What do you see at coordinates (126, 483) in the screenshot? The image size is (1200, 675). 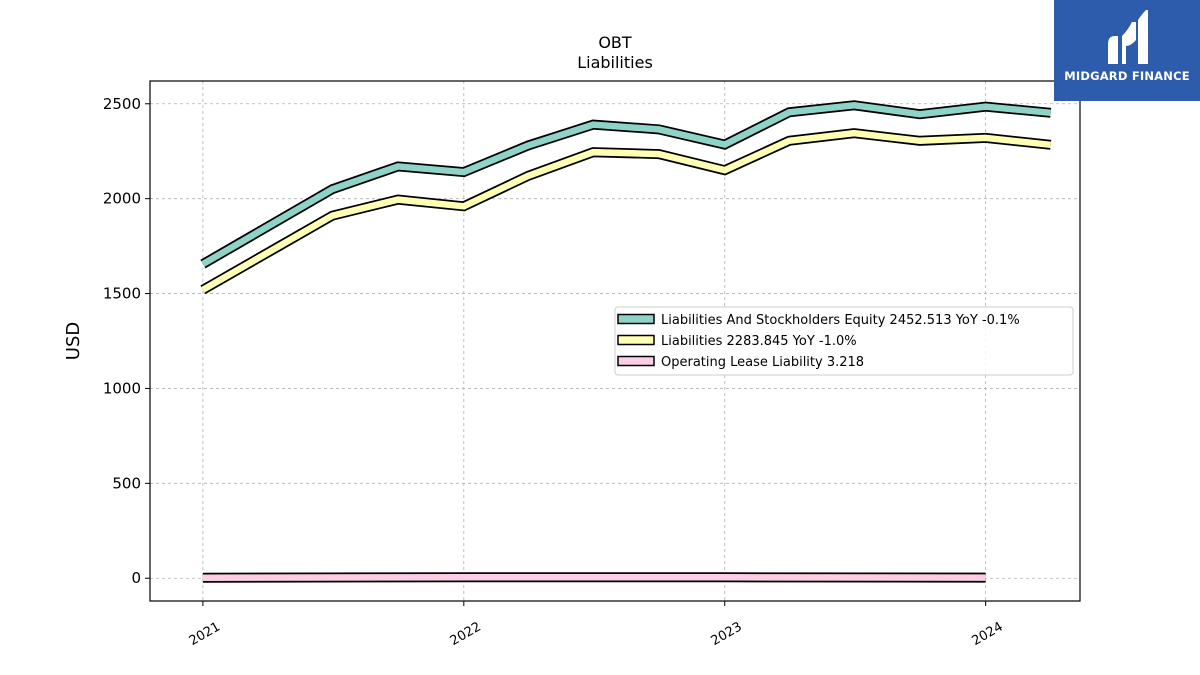 I see `y-tick-label: 500` at bounding box center [126, 483].